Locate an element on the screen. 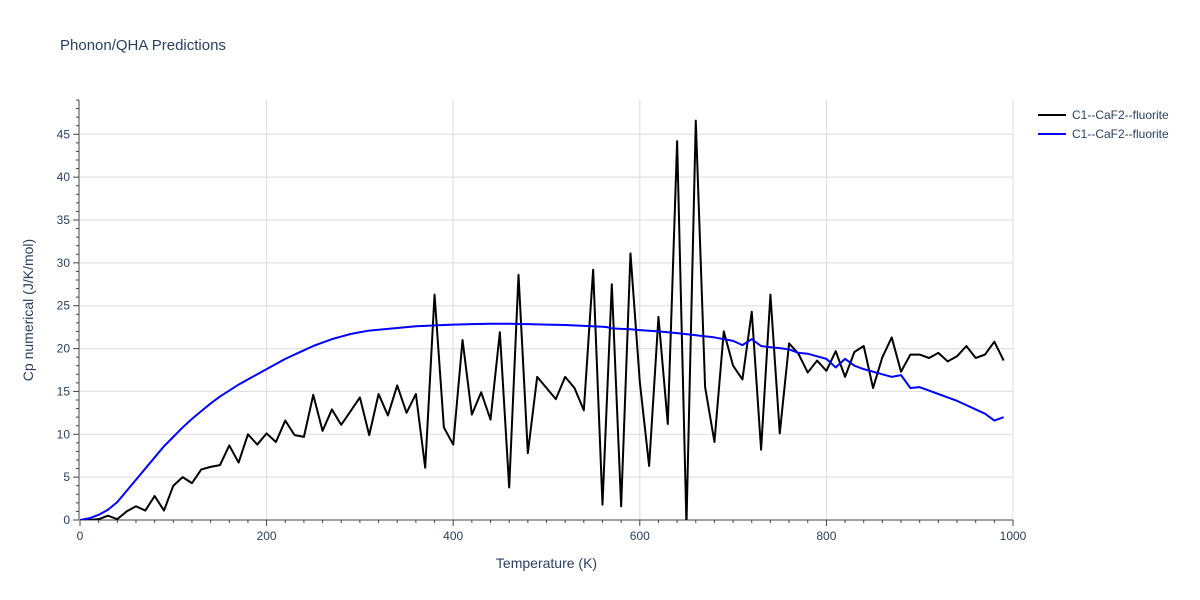  y-tick-label: 20 is located at coordinates (64, 349).